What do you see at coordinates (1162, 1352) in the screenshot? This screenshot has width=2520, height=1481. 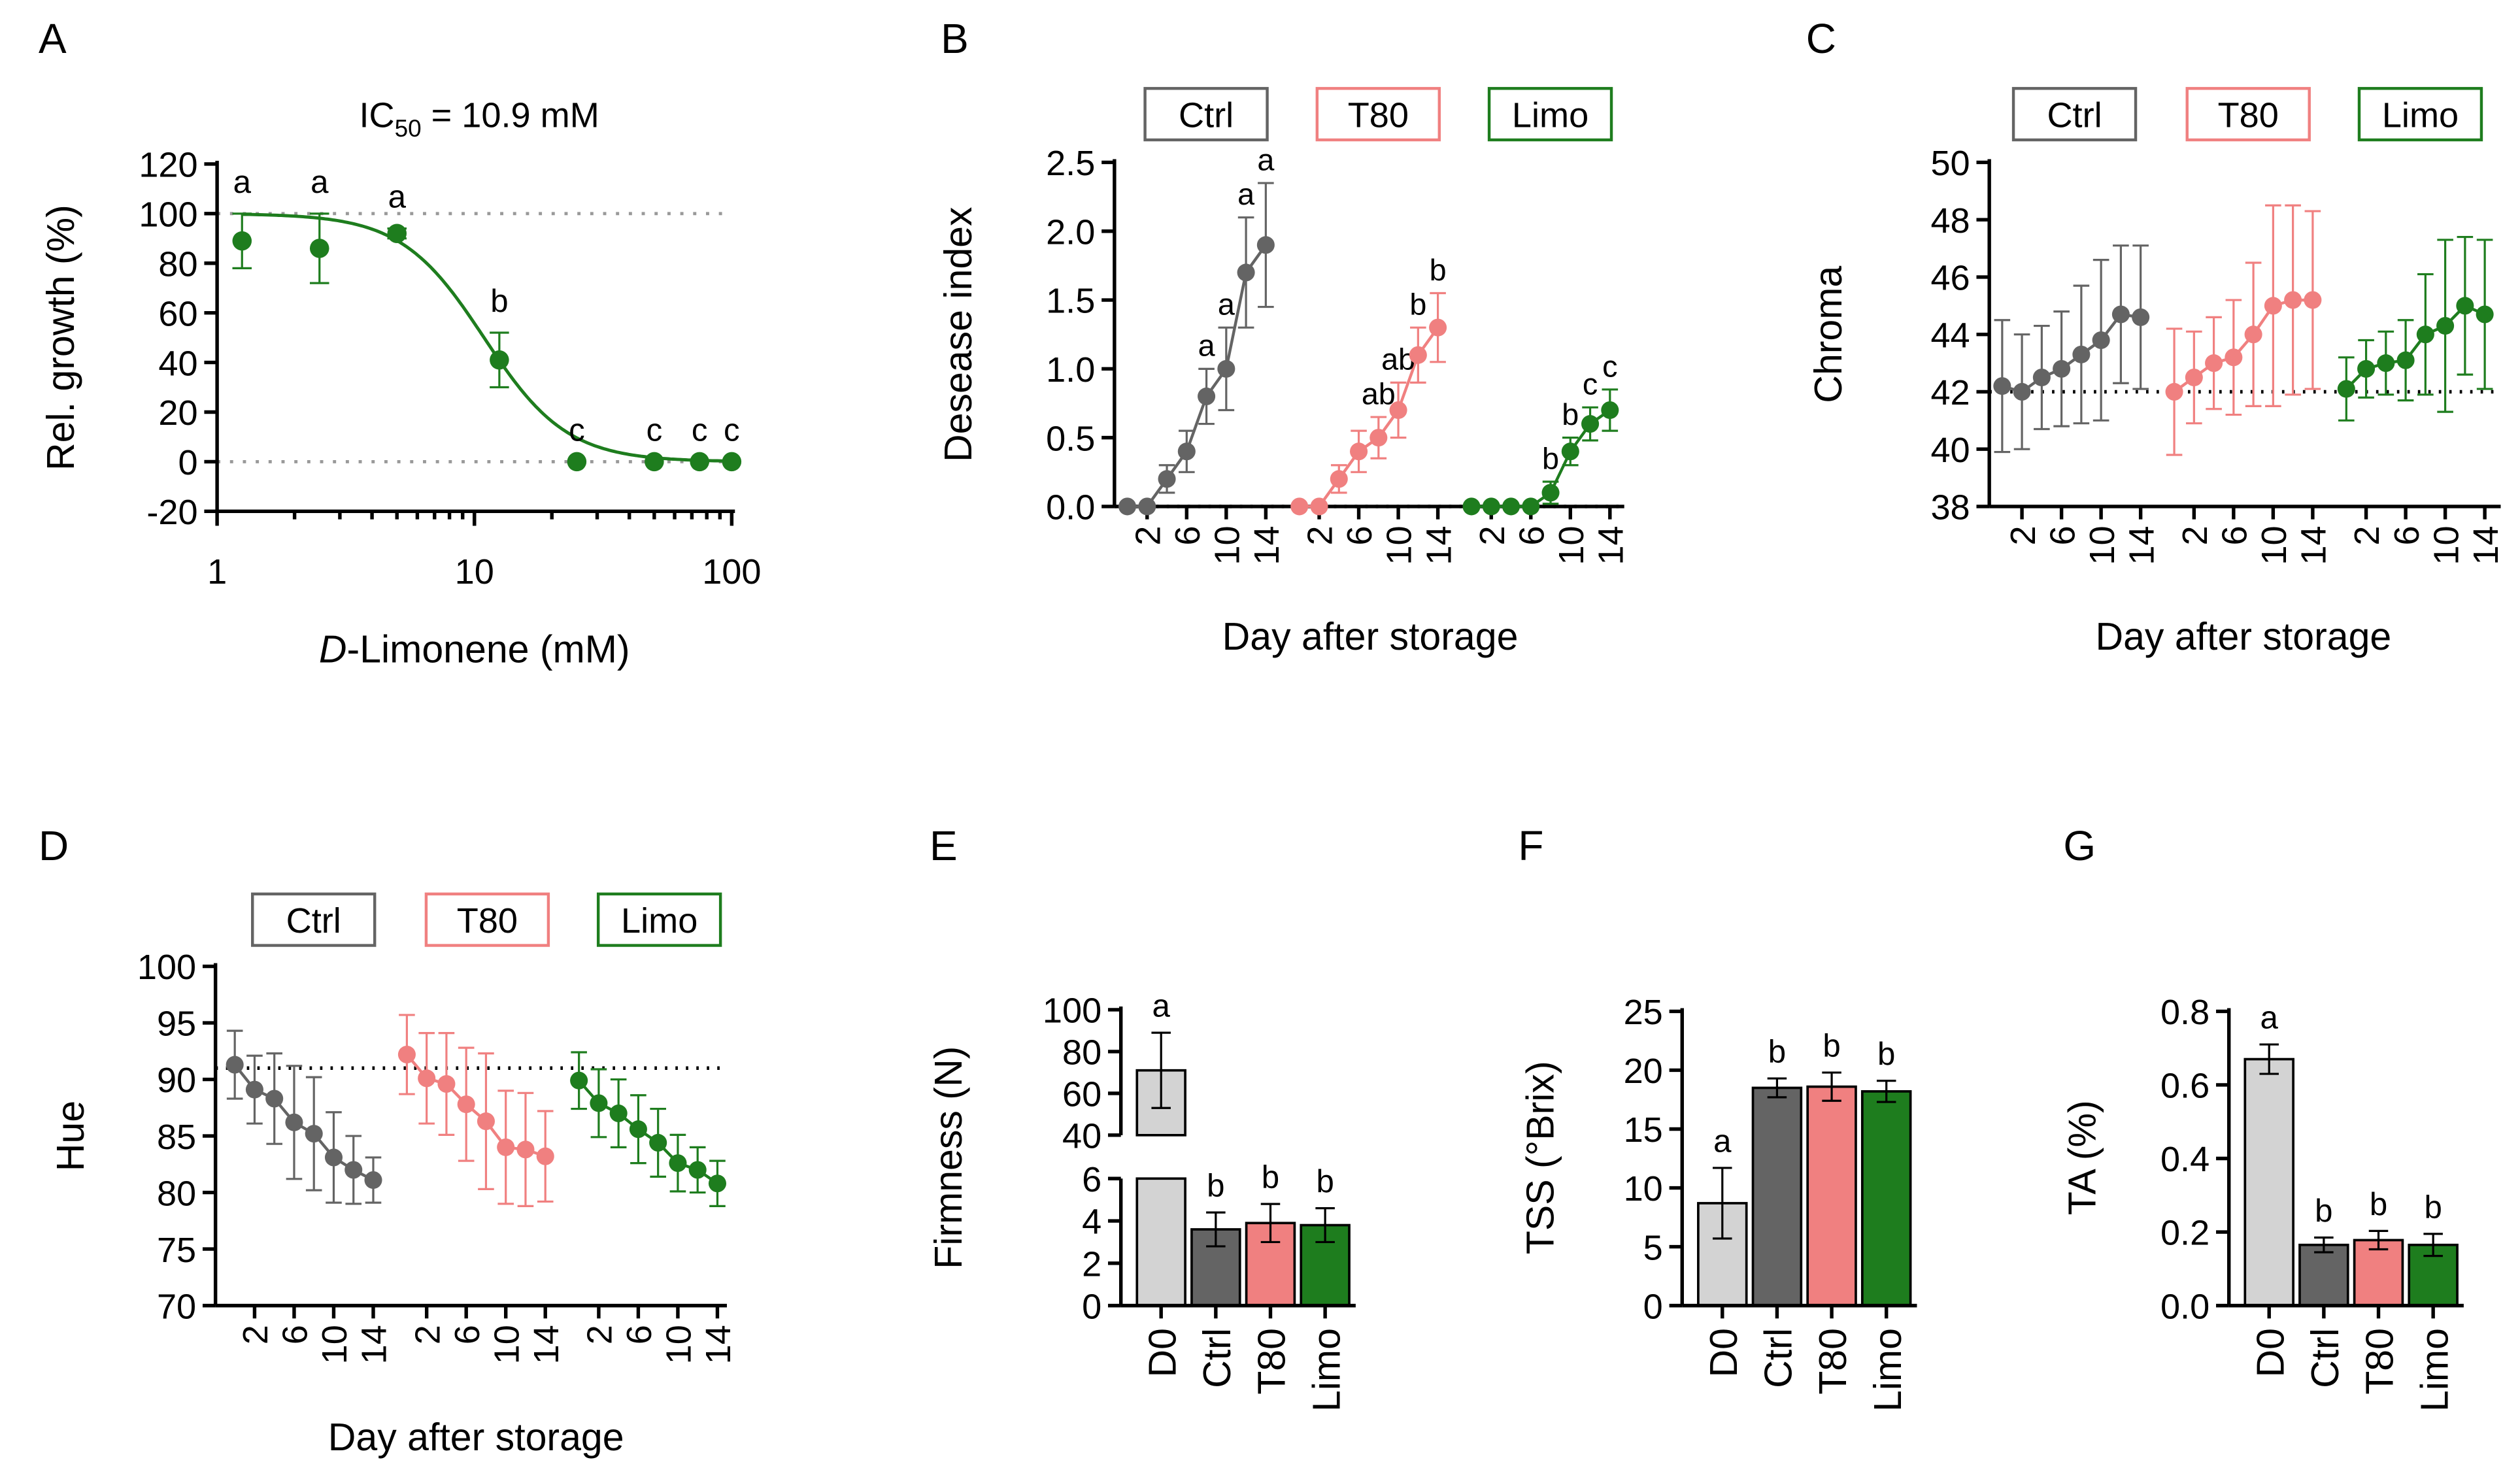 I see `x-tick-label: D0` at bounding box center [1162, 1352].